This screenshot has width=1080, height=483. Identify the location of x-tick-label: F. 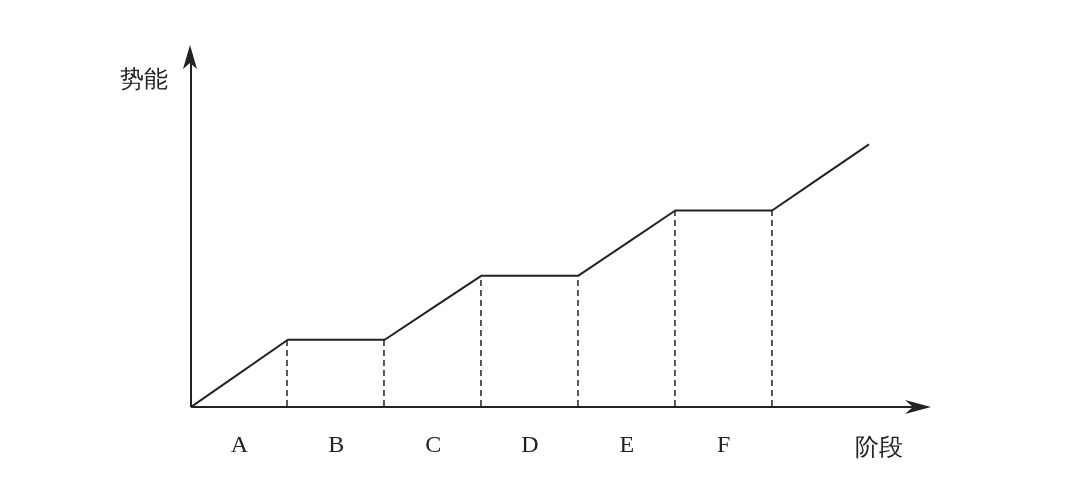
(724, 444).